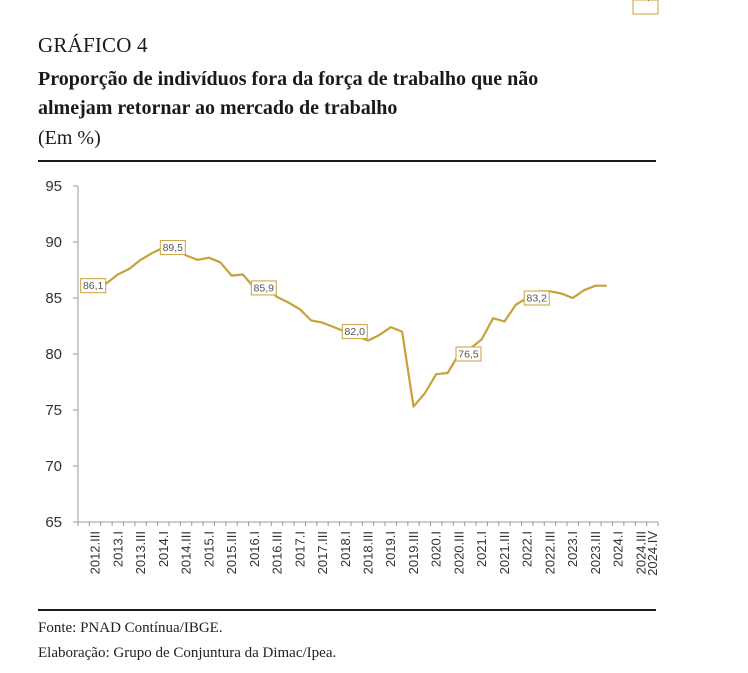 This screenshot has width=748, height=673. I want to click on x-tick-label: 2023.III, so click(595, 552).